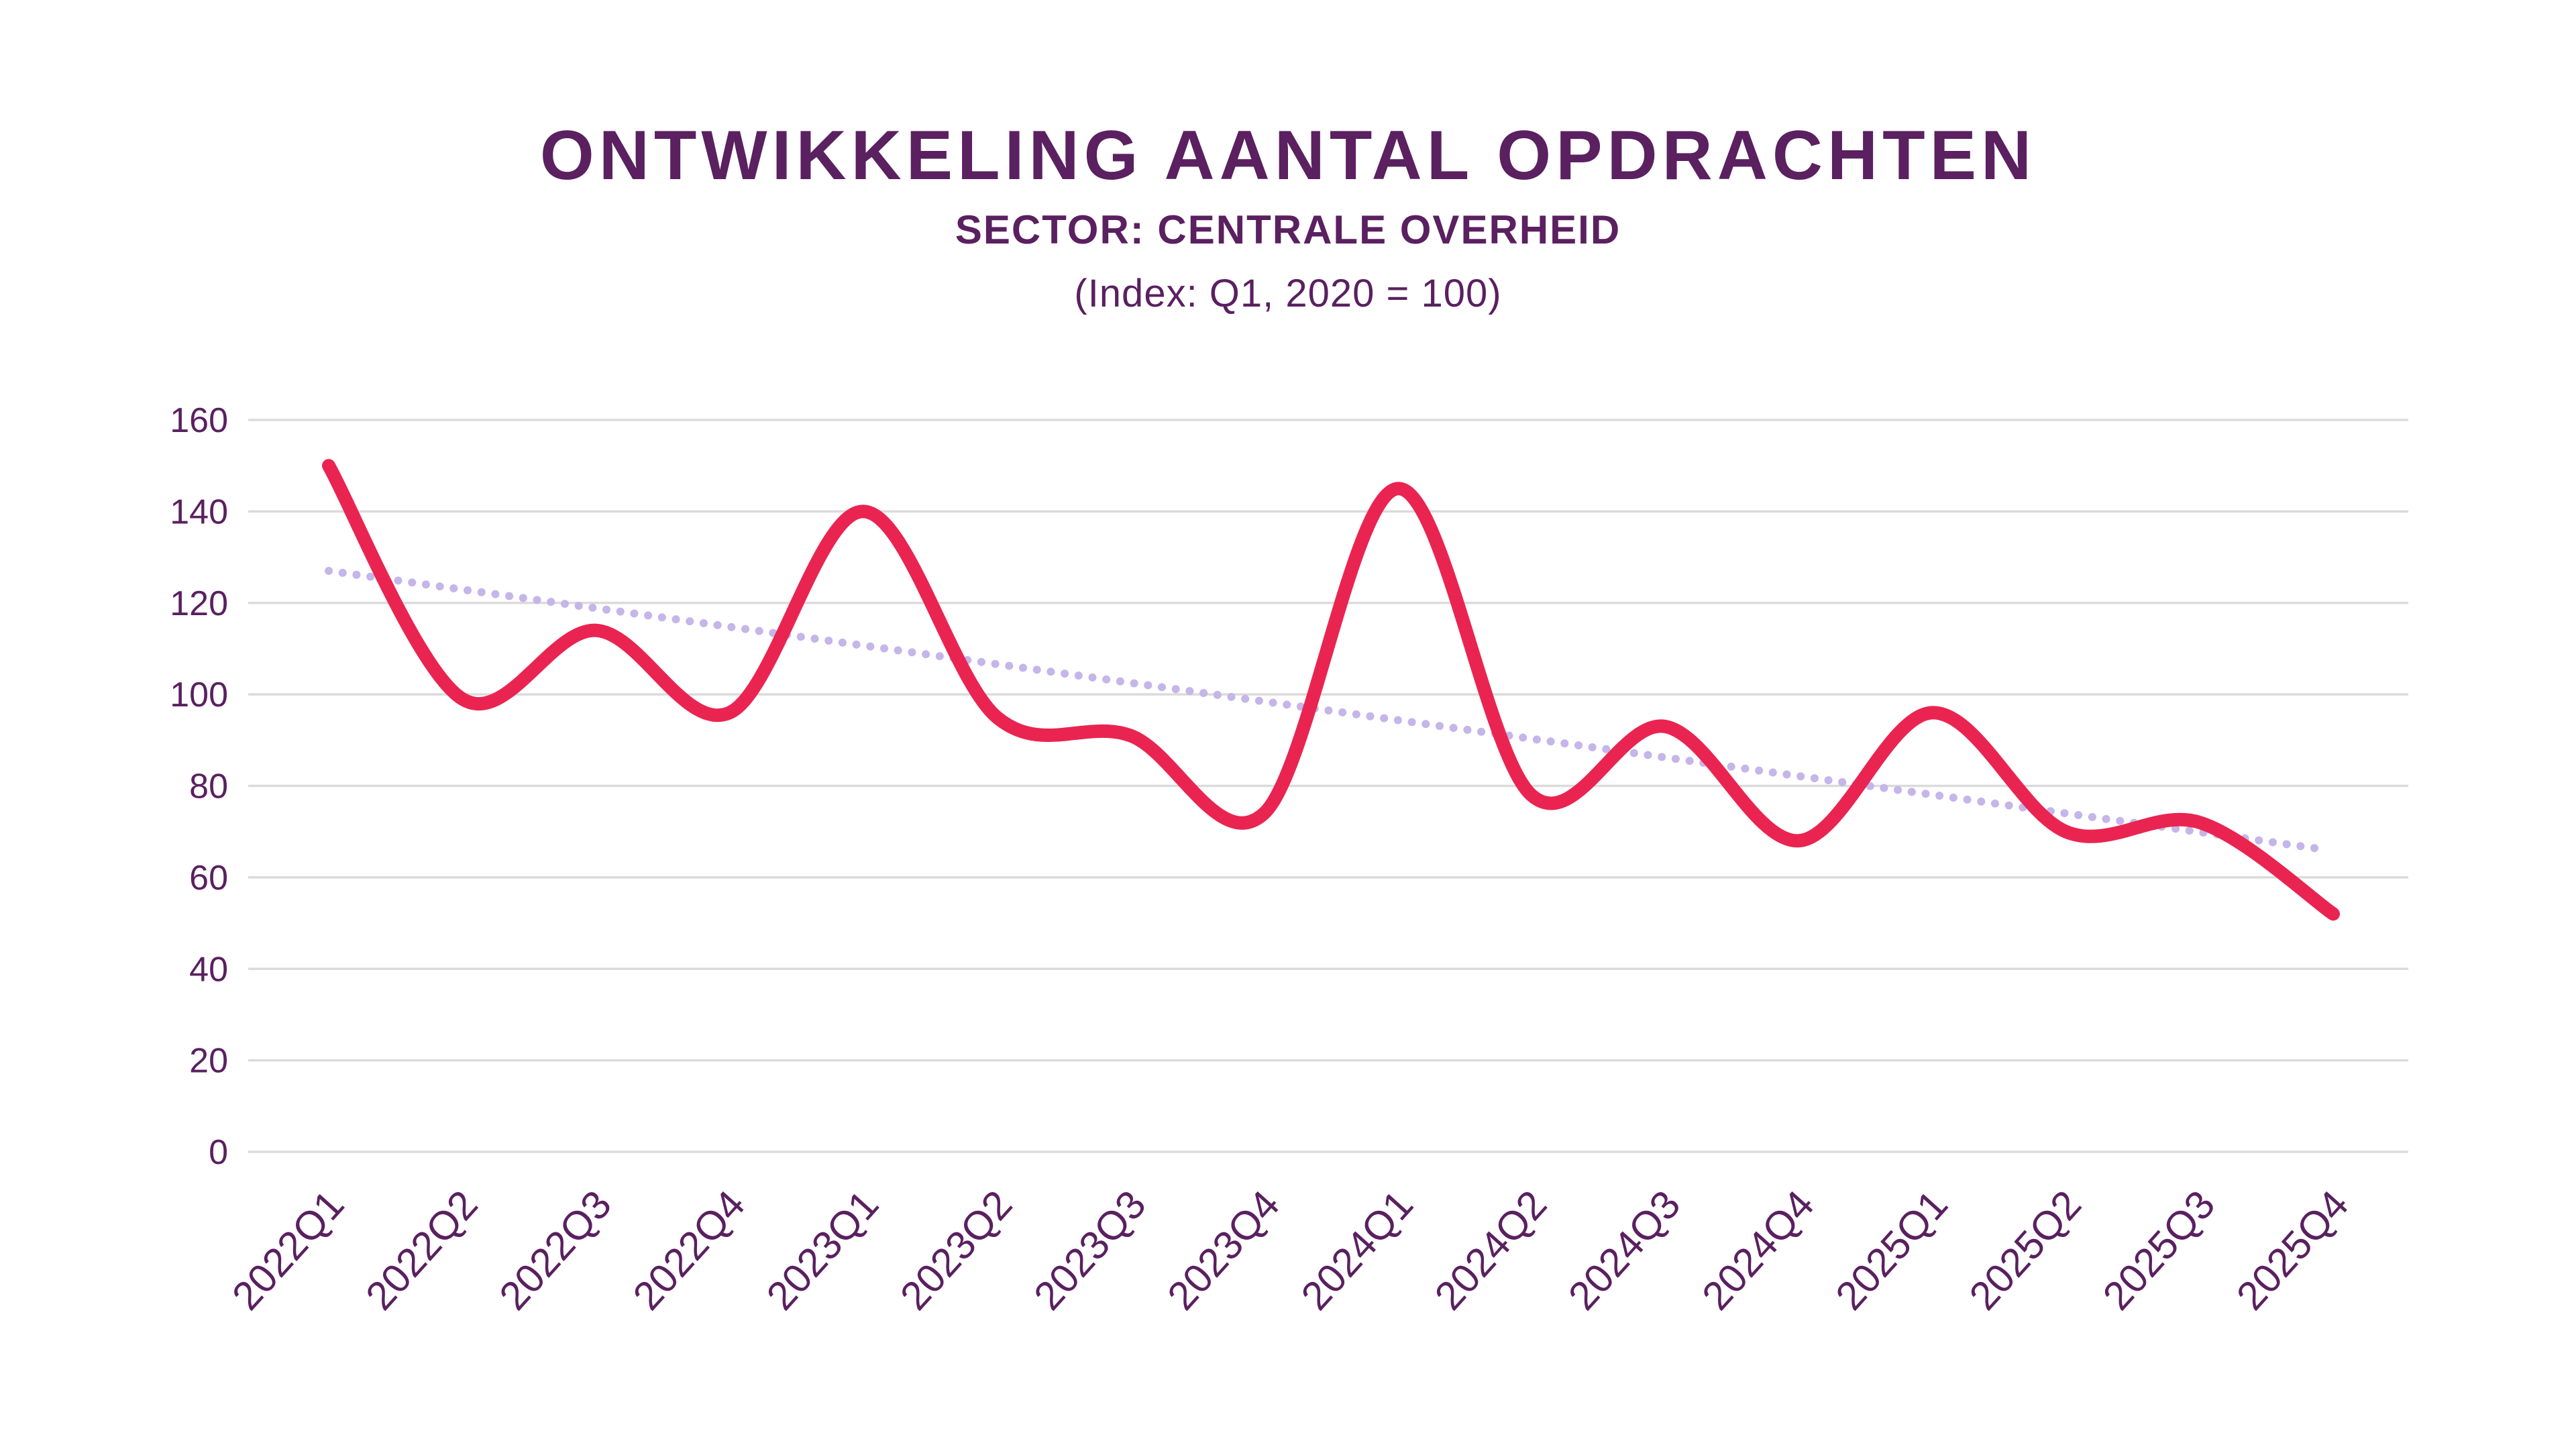 The image size is (2576, 1449). What do you see at coordinates (2159, 1250) in the screenshot?
I see `x-axis-label: 2025Q3` at bounding box center [2159, 1250].